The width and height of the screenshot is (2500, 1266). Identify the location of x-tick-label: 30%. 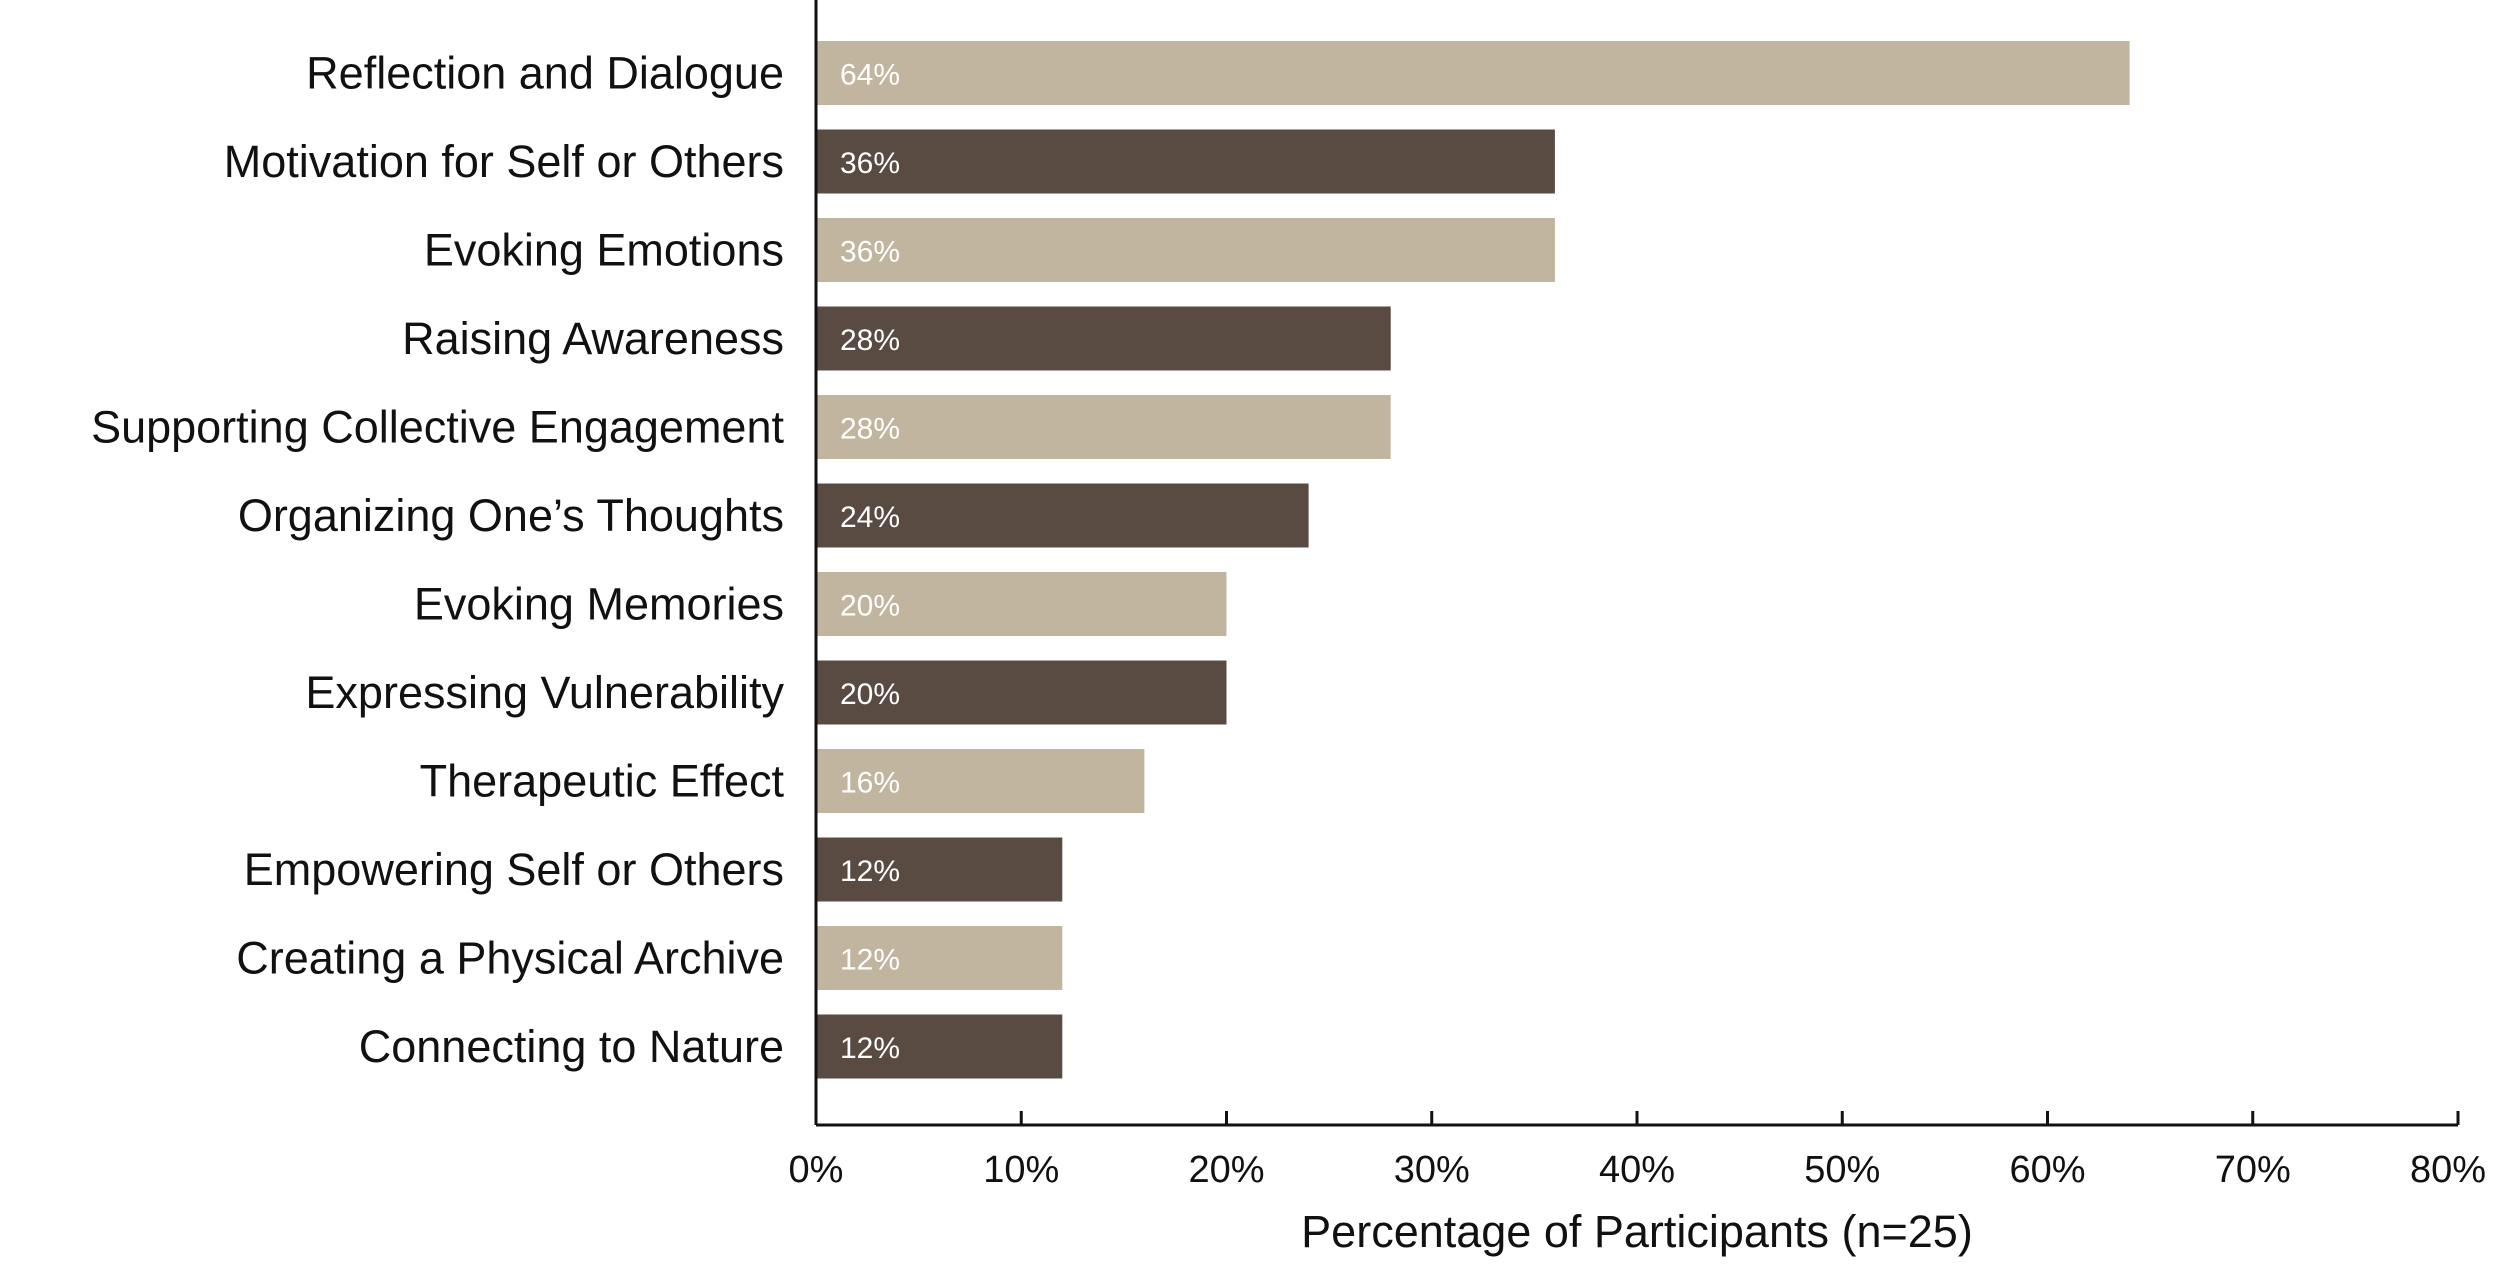
(1432, 1170).